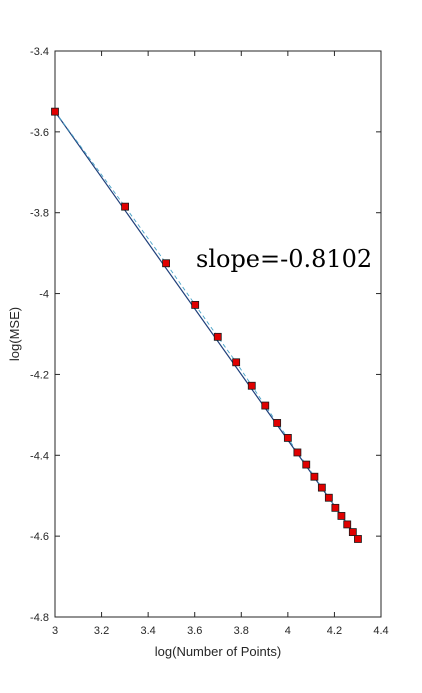 This screenshot has height=693, width=422. Describe the element at coordinates (14, 334) in the screenshot. I see `y-axis-label: log(MSE)` at that location.